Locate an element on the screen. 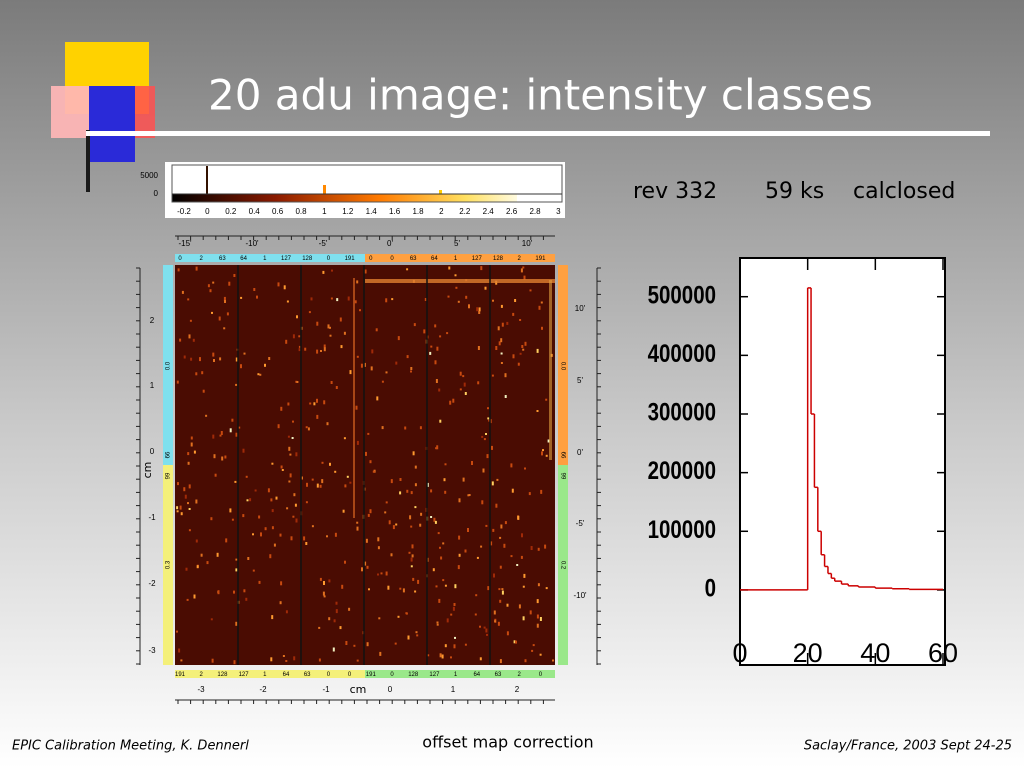 This screenshot has height=768, width=1024. top-tick-label: 0' is located at coordinates (390, 243).